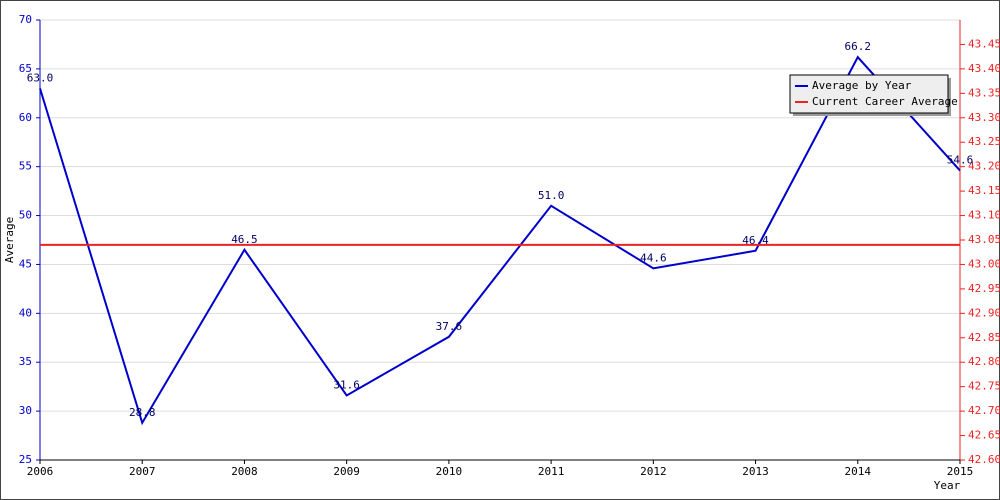  What do you see at coordinates (984, 166) in the screenshot?
I see `y2-tick-label: 43.20` at bounding box center [984, 166].